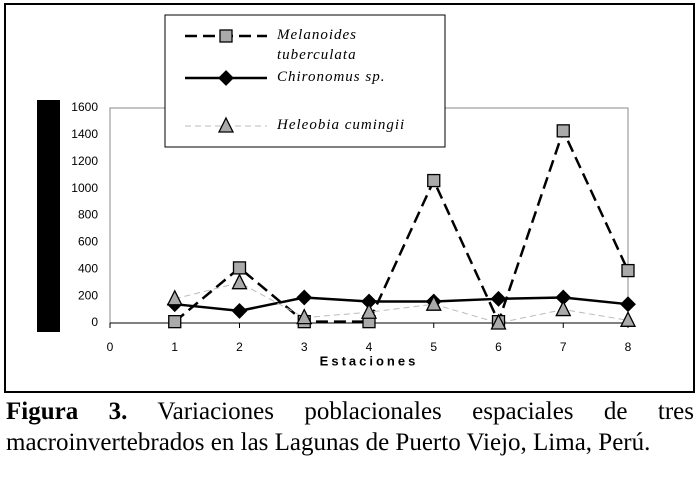 The image size is (700, 499). Describe the element at coordinates (304, 347) in the screenshot. I see `x-tick-label: 3` at that location.